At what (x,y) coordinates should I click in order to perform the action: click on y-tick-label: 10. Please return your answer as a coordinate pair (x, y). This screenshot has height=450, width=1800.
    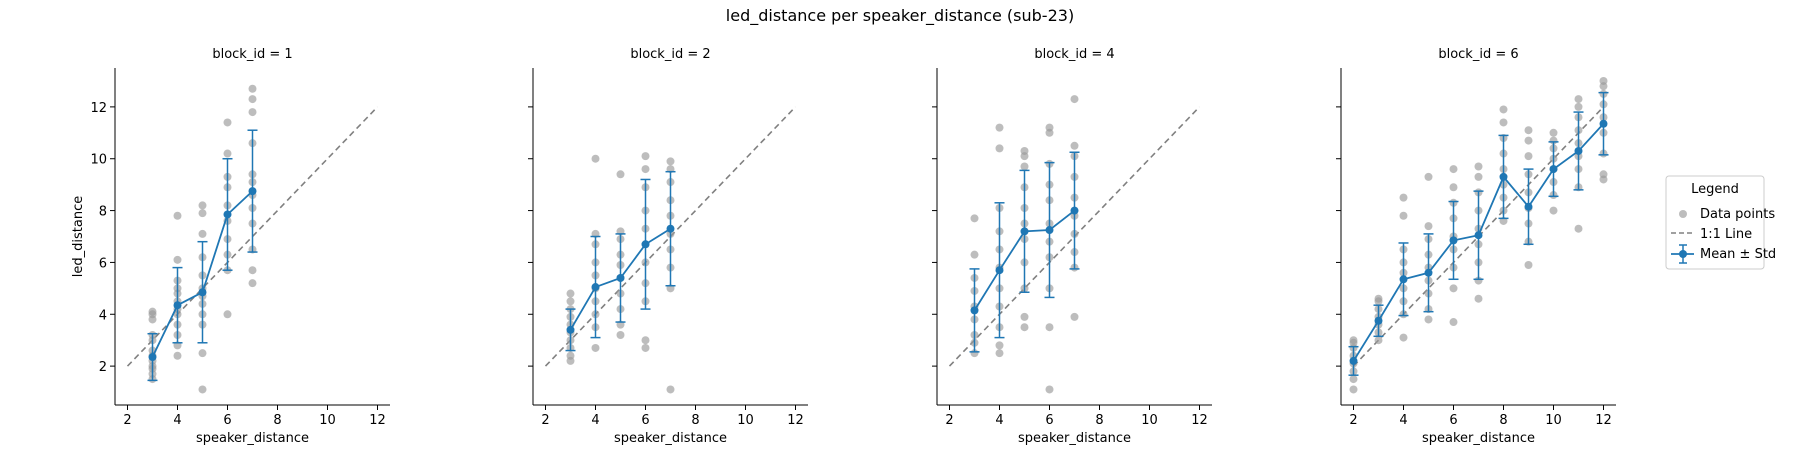
    Looking at the image, I should click on (98, 160).